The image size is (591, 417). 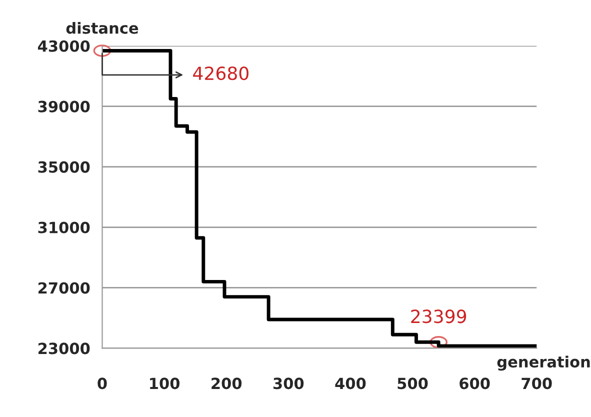 What do you see at coordinates (165, 384) in the screenshot?
I see `x-tick-label: 100` at bounding box center [165, 384].